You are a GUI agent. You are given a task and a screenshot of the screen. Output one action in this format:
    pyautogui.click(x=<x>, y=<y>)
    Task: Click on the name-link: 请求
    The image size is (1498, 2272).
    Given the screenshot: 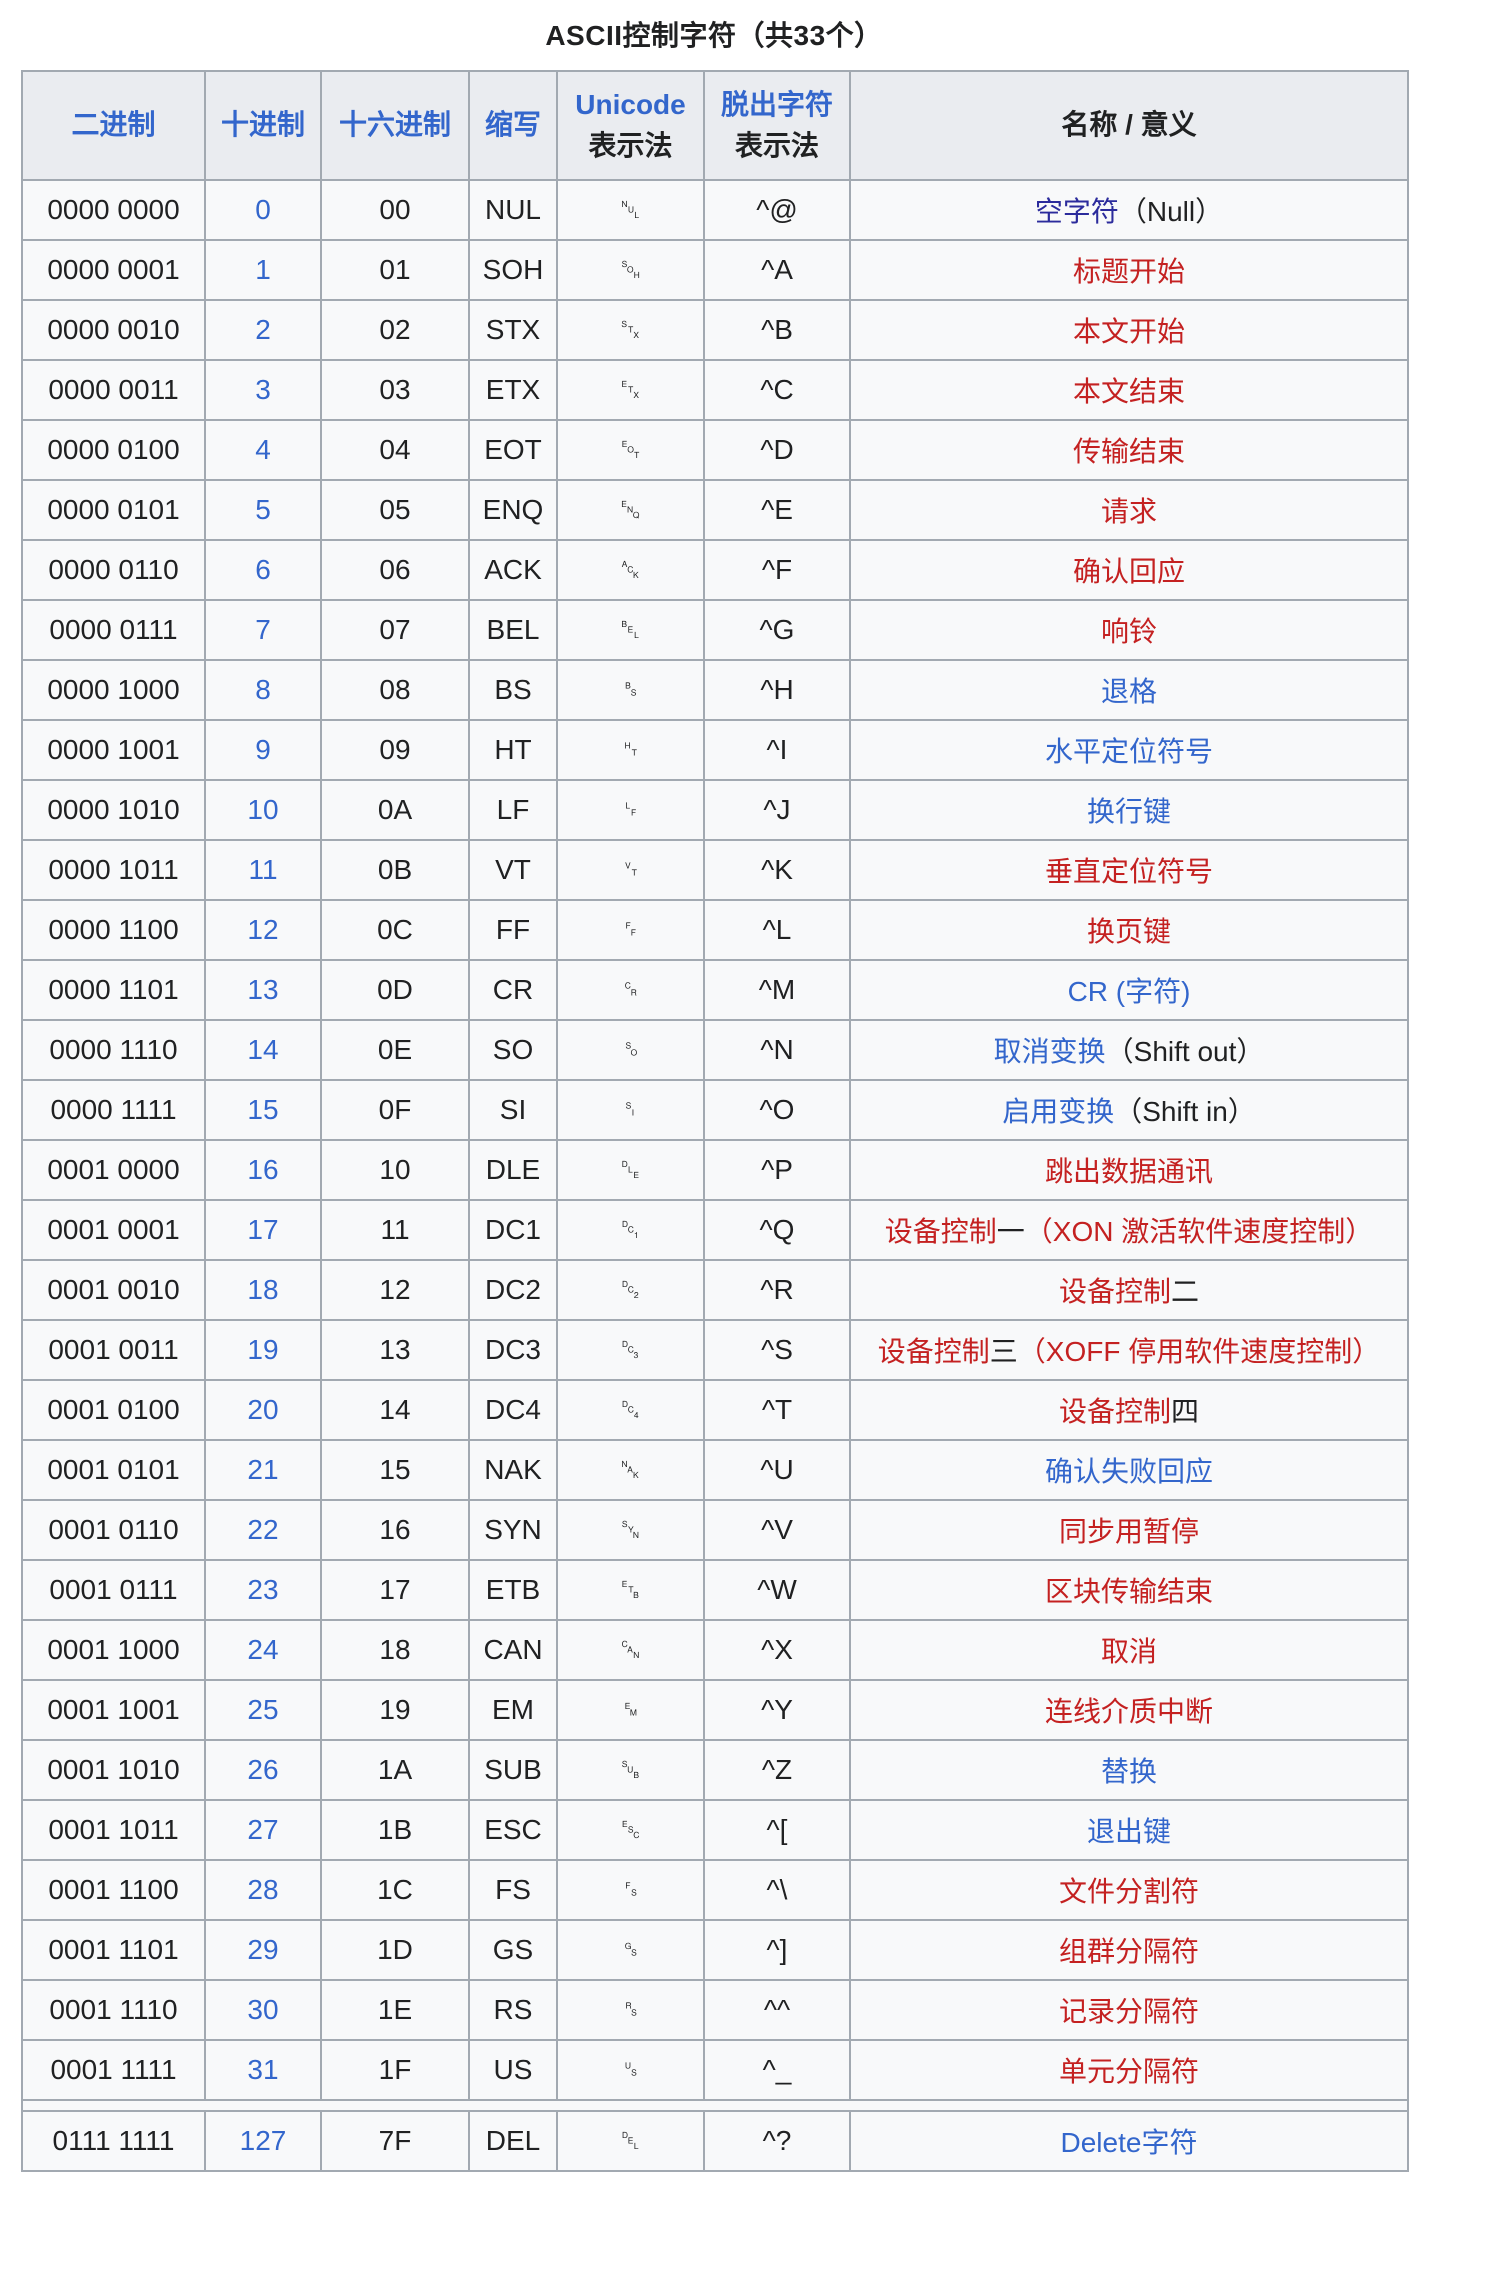 What is the action you would take?
    pyautogui.click(x=1128, y=511)
    